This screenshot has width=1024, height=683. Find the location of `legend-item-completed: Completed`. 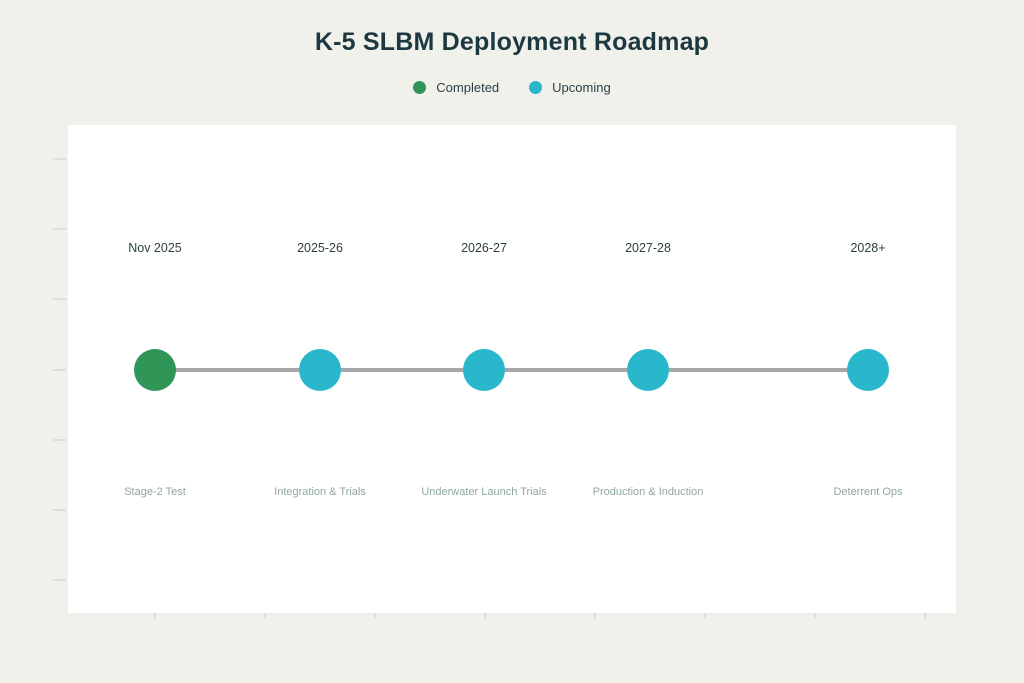

legend-item-completed: Completed is located at coordinates (456, 87).